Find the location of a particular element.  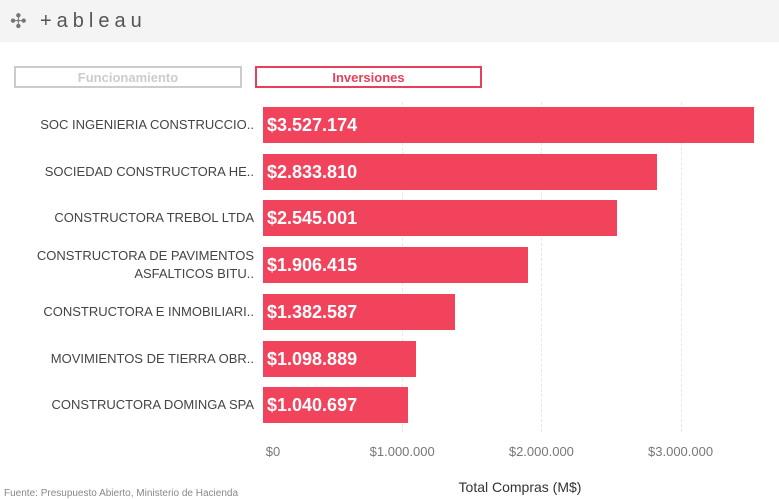

x-axis-title: Total Compras (M$) is located at coordinates (520, 487).